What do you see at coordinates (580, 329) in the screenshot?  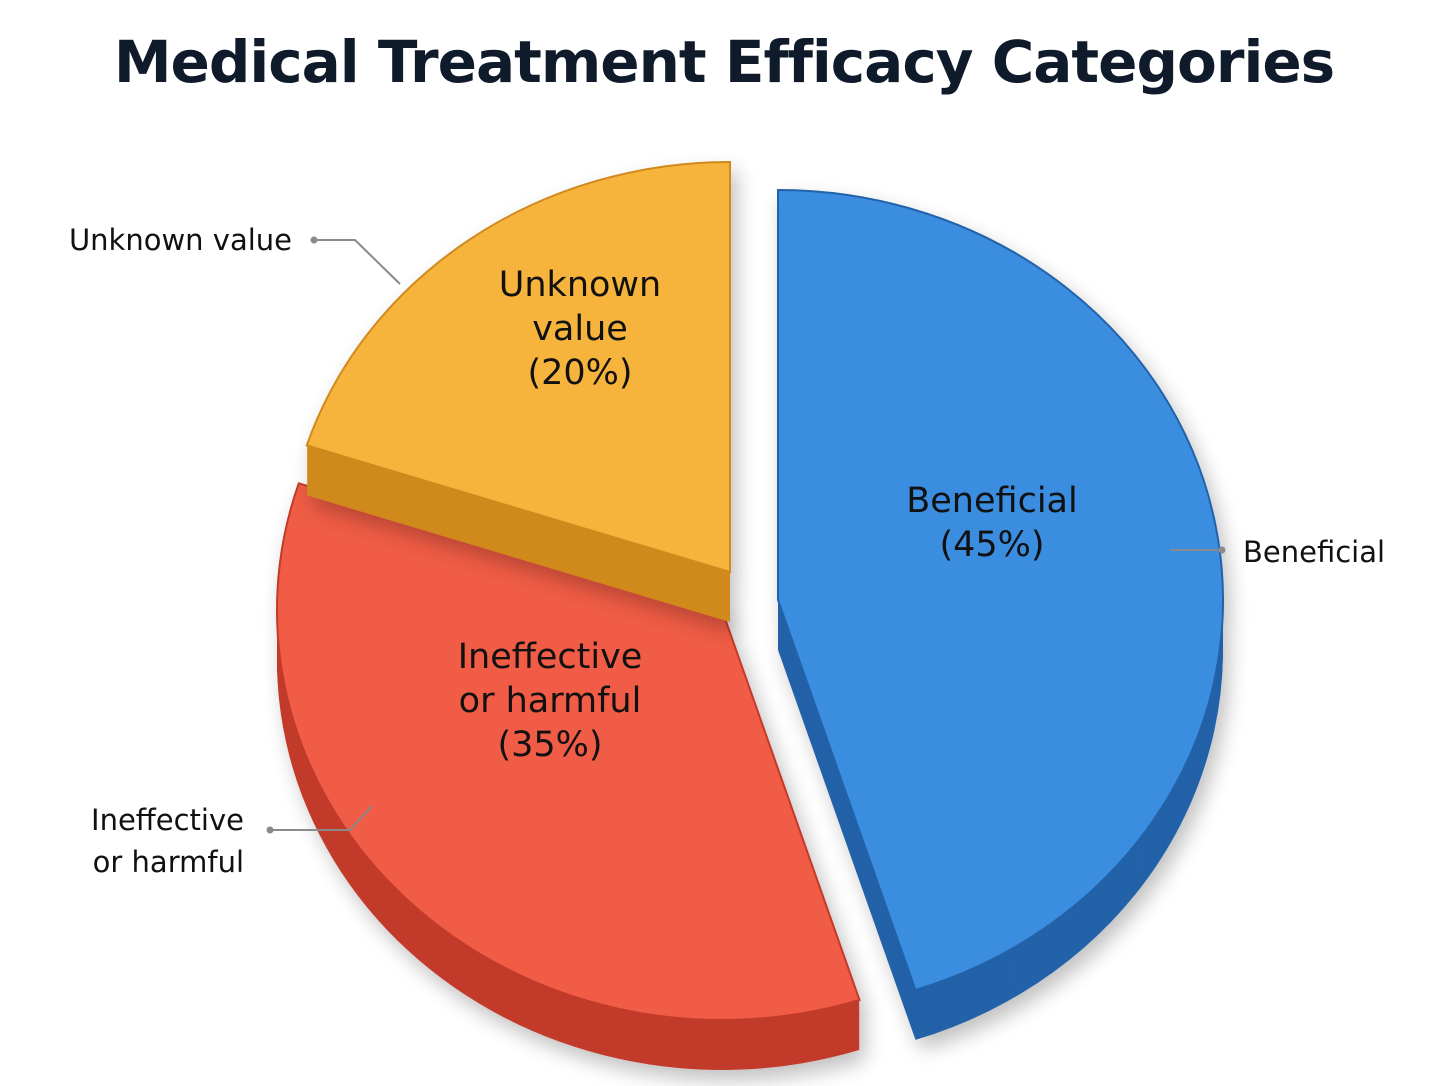 I see `slice-label: Unknown value (20%)` at bounding box center [580, 329].